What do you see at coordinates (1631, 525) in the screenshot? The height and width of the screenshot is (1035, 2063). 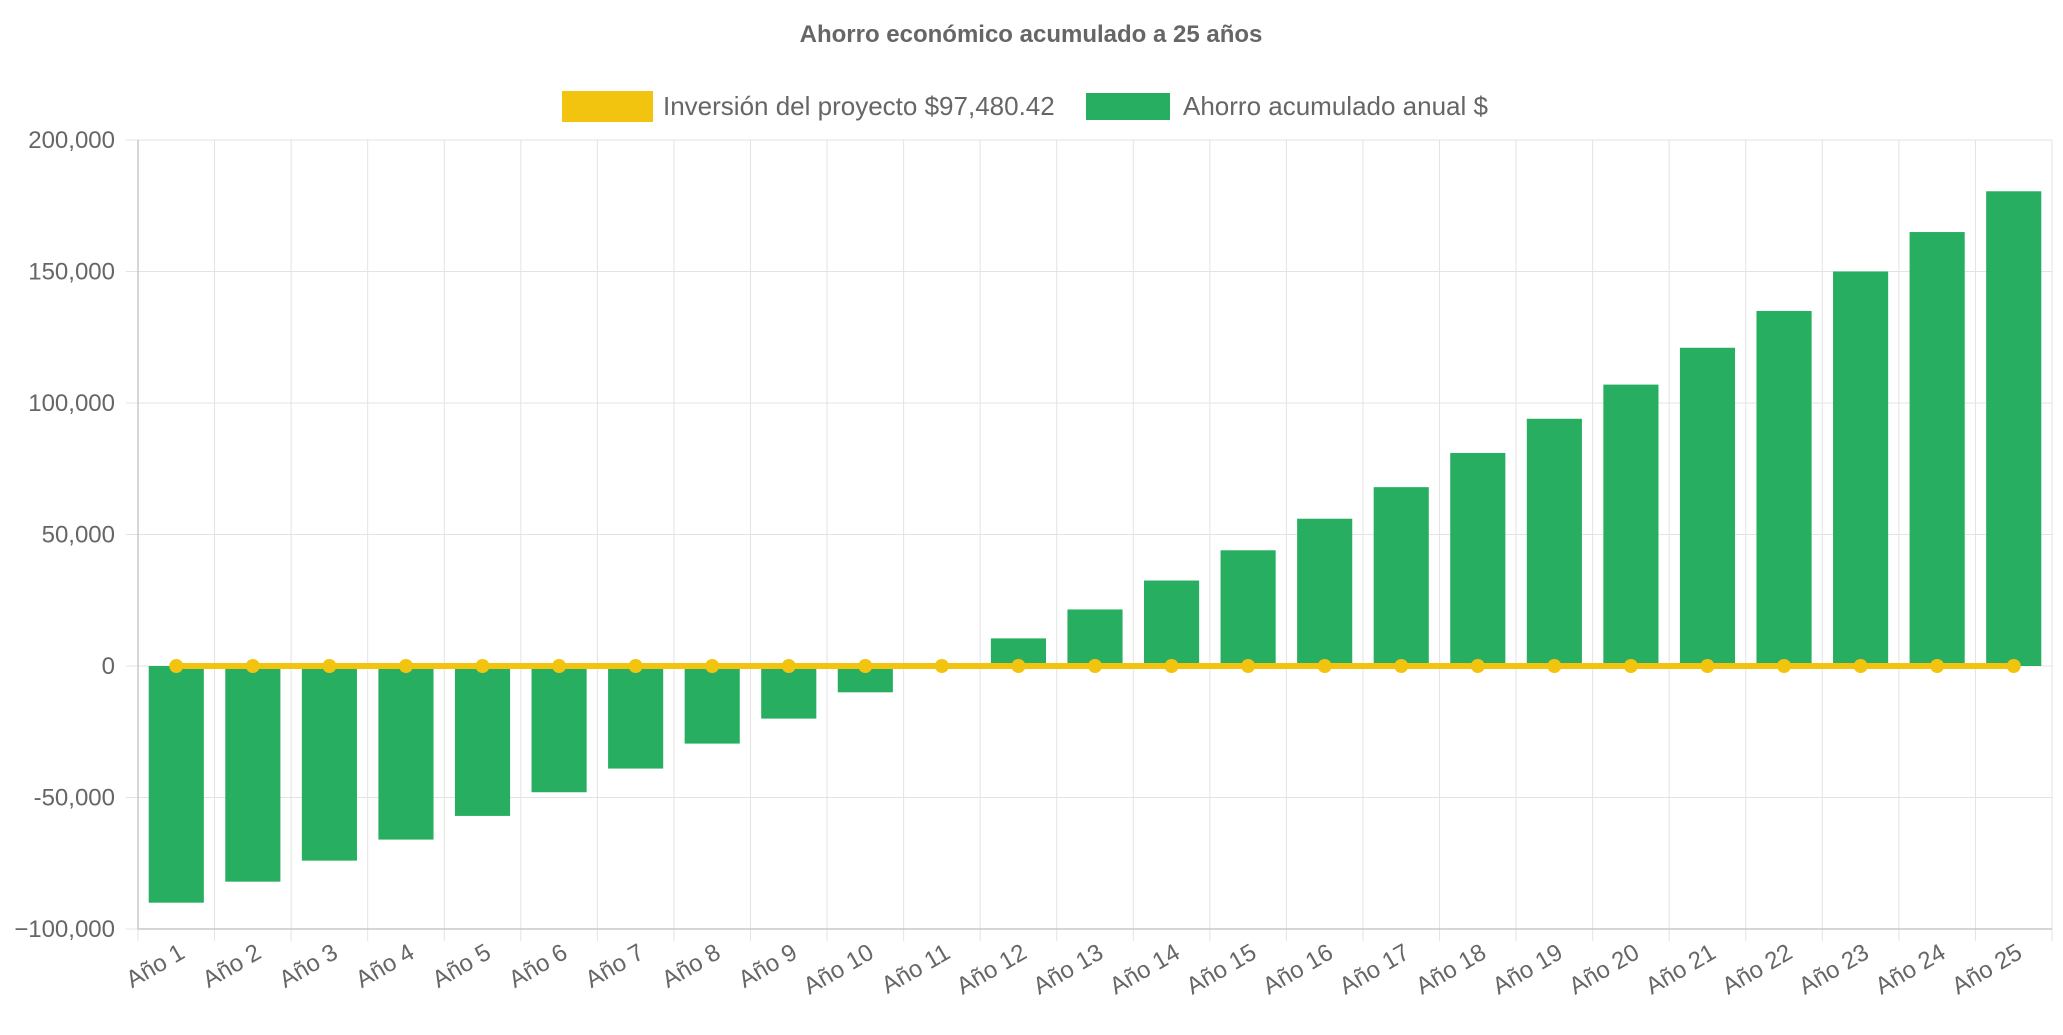 I see `bar-año-20` at bounding box center [1631, 525].